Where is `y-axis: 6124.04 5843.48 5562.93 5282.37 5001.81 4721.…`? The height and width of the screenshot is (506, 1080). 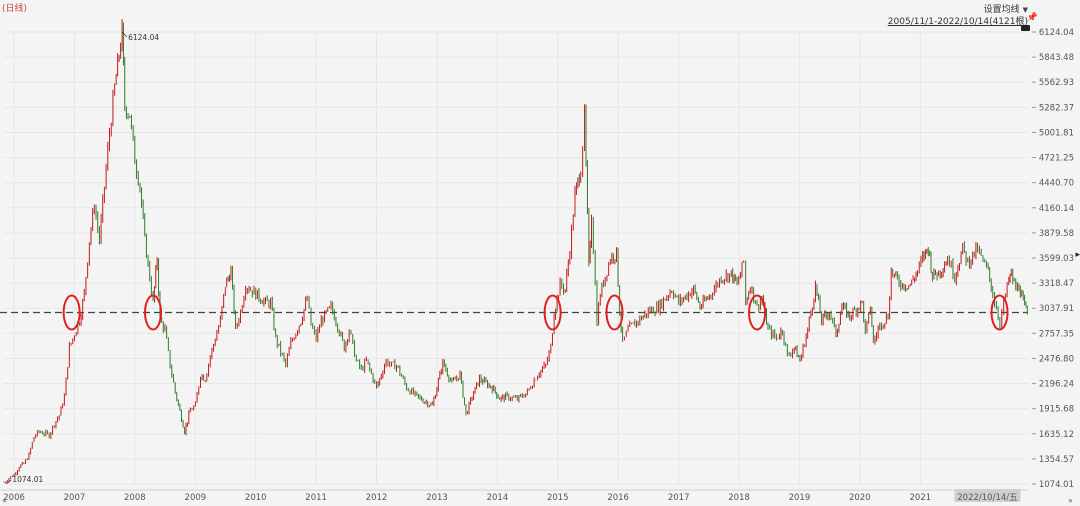 y-axis: 6124.04 5843.48 5562.93 5282.37 5001.81 4721.… is located at coordinates (1053, 259).